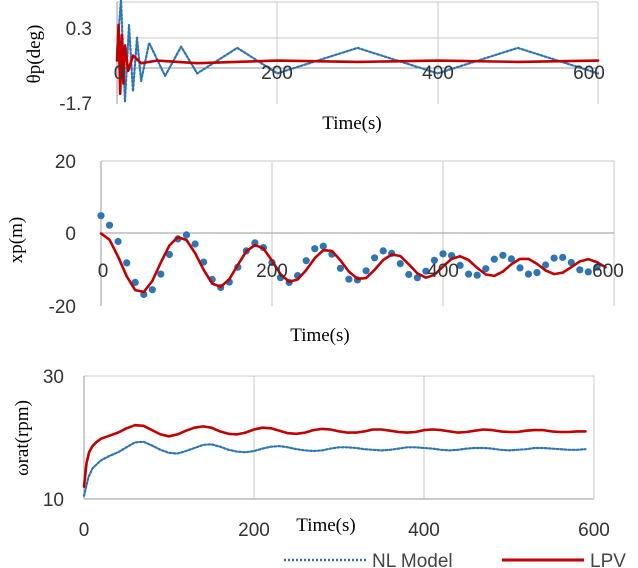 The width and height of the screenshot is (638, 568). Describe the element at coordinates (319, 335) in the screenshot. I see `surge-x-label: Time(s)` at that location.